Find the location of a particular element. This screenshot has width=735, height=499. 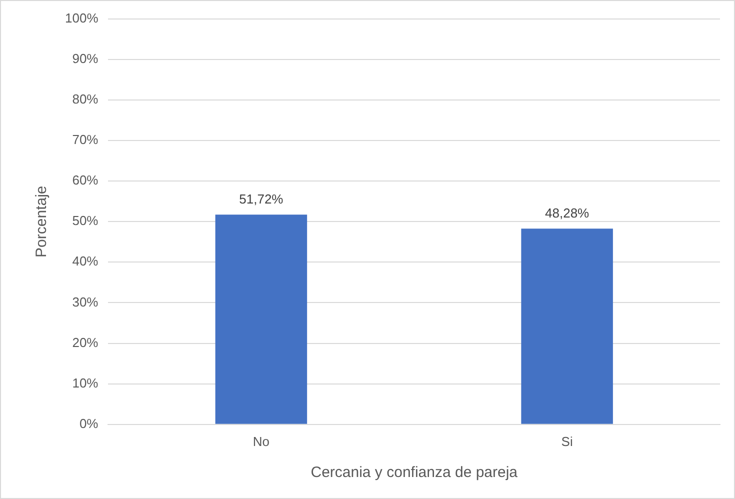

x-tick-label: Si is located at coordinates (567, 441).